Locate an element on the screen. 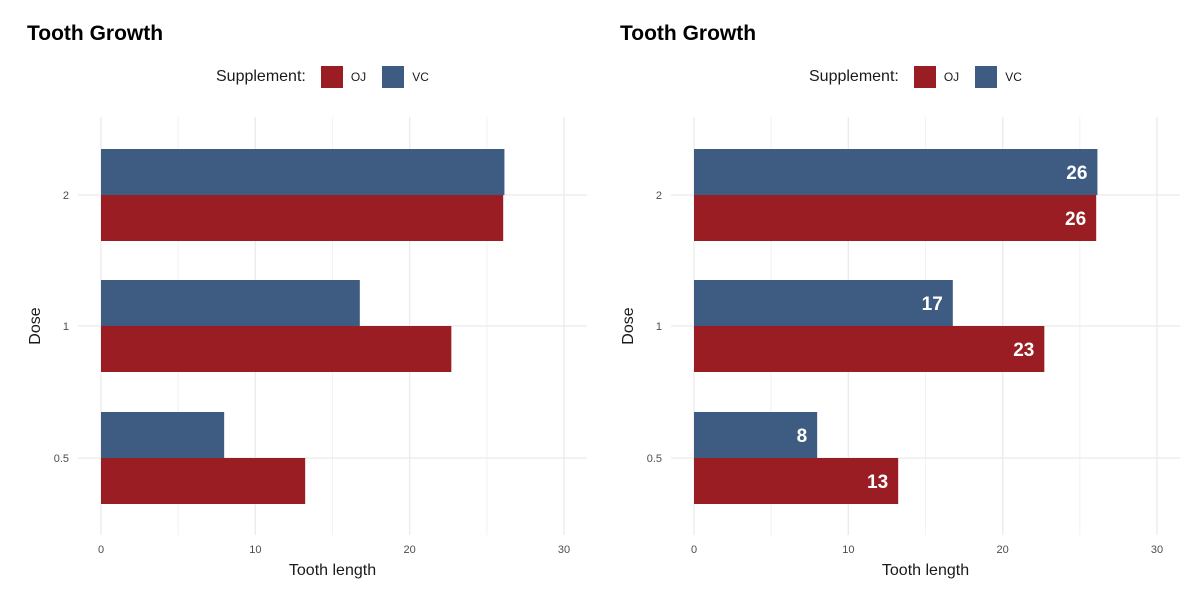 The height and width of the screenshot is (600, 1200). value-label: 8 is located at coordinates (802, 436).